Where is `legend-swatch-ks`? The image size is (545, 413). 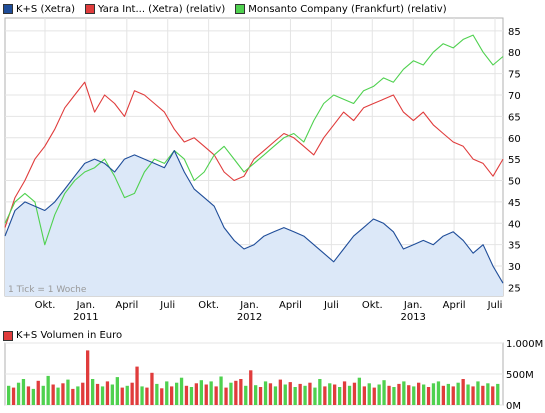
legend-swatch-ks is located at coordinates (8, 9).